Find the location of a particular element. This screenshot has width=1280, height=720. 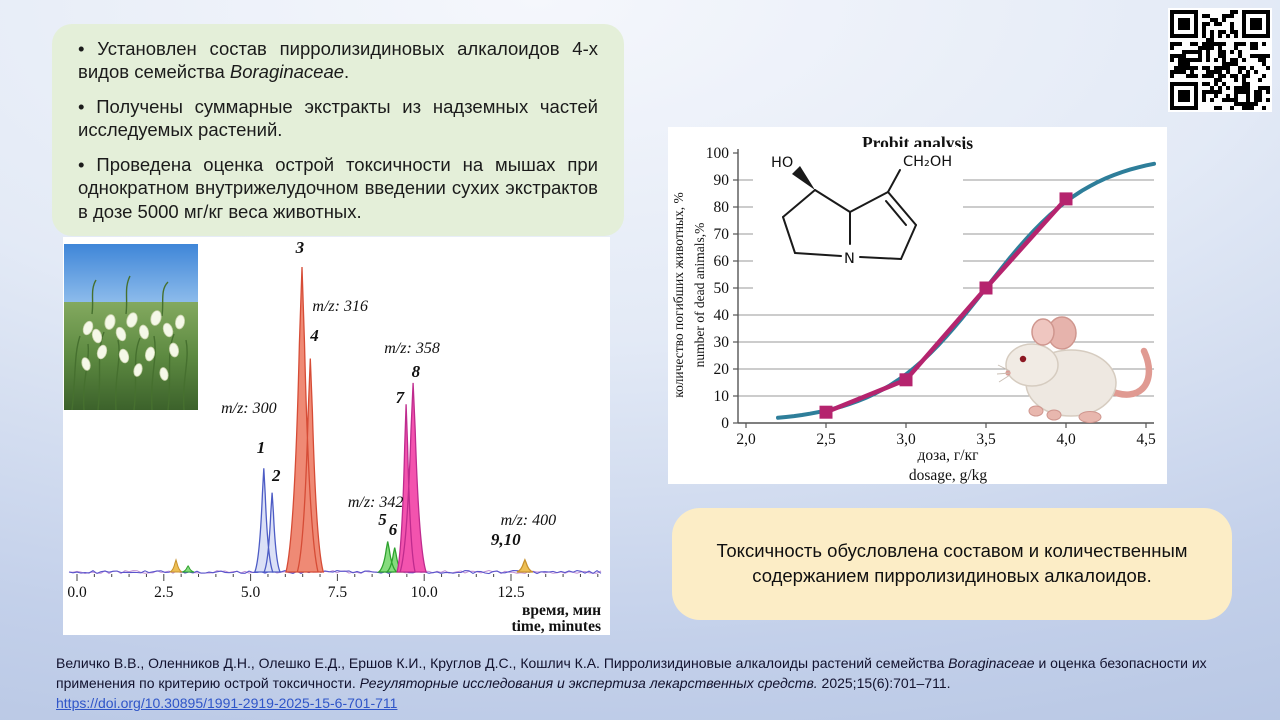

probit-x-tick: 2,5 is located at coordinates (826, 439).